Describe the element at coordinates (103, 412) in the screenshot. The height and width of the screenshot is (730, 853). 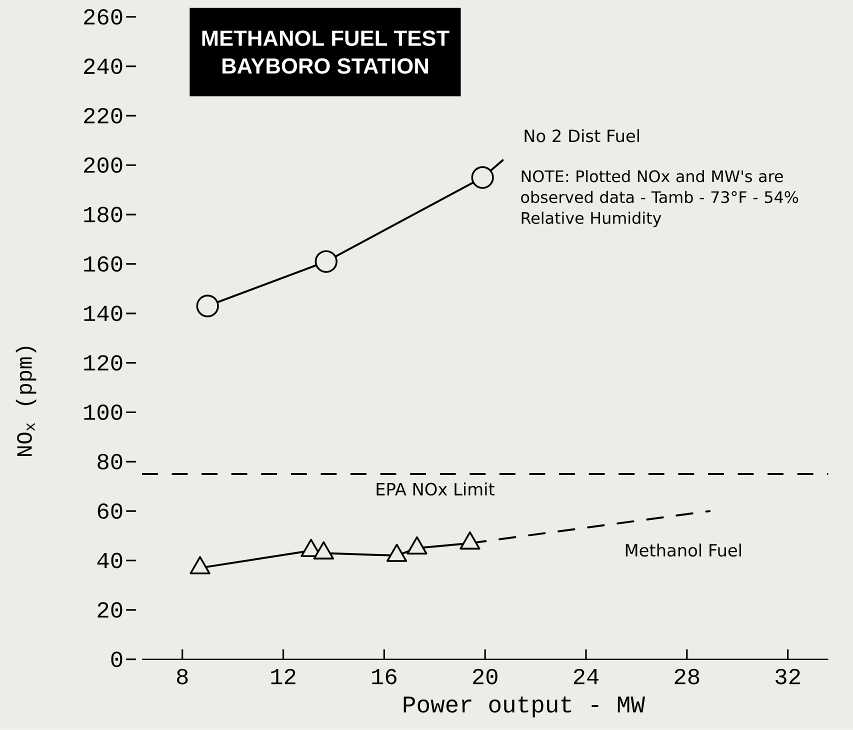
I see `y-tick-label: 100` at that location.